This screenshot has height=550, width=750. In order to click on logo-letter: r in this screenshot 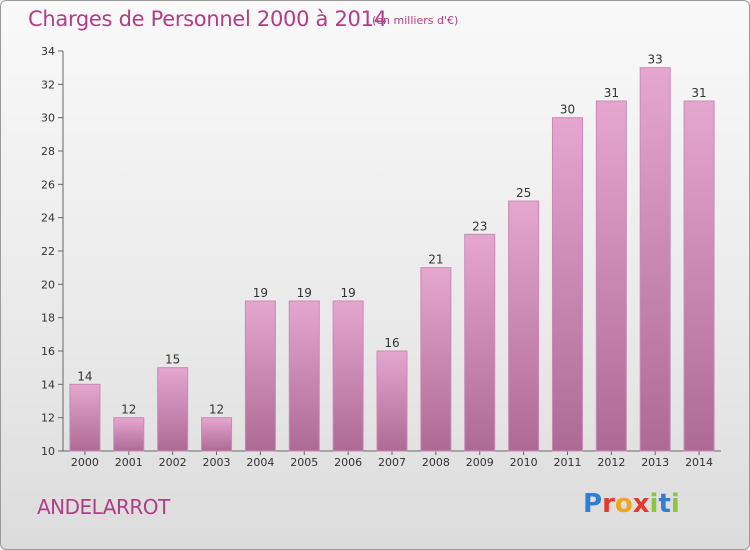, I will do `click(608, 504)`.